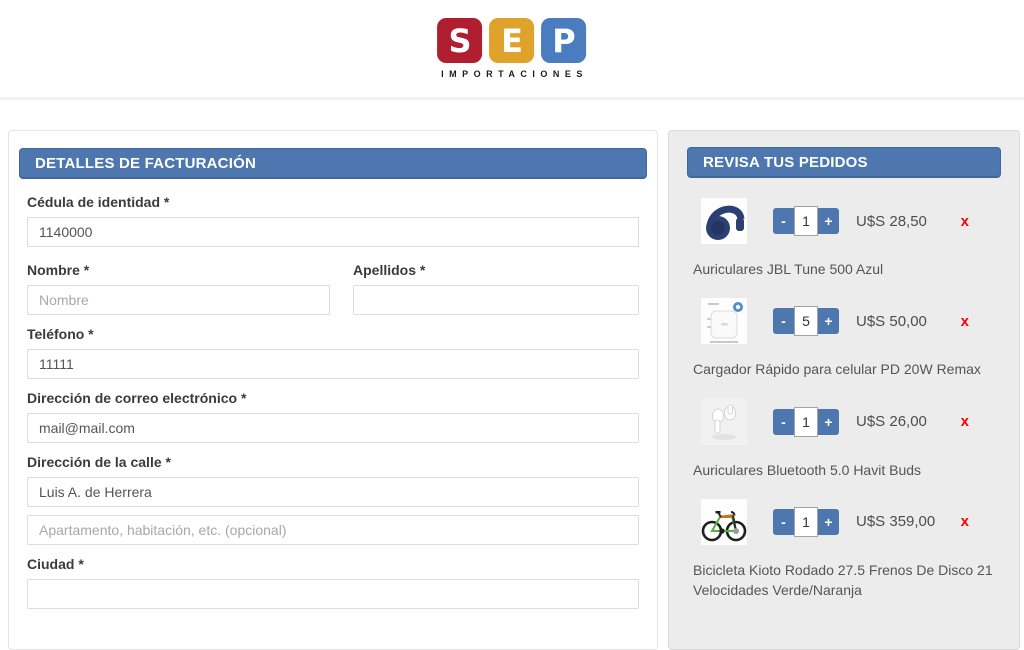  What do you see at coordinates (724, 421) in the screenshot?
I see `earbuds-thumbnail` at bounding box center [724, 421].